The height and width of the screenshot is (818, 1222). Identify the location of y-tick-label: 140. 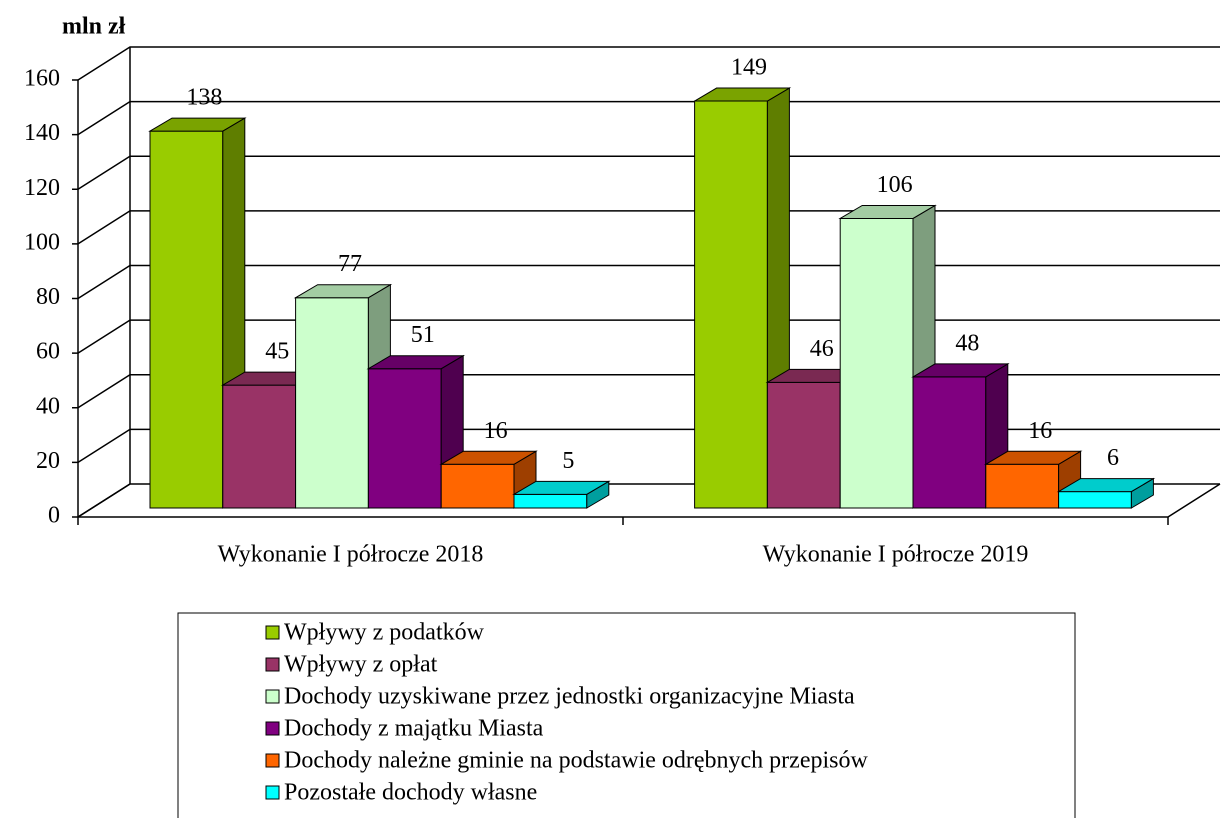
(42, 133).